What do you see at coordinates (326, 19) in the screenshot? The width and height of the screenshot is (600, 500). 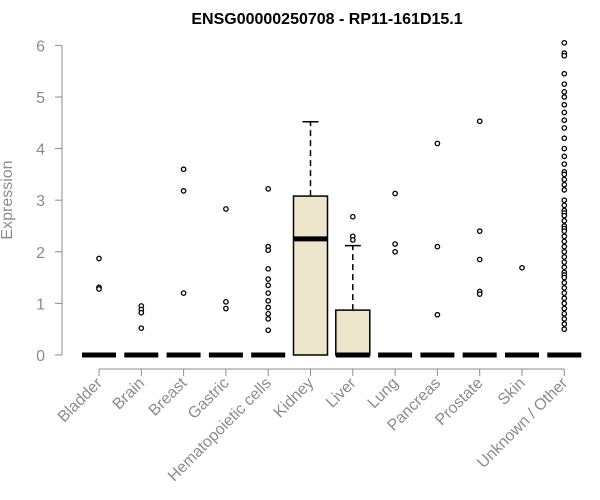 I see `chart-title: ENSG00000250708 - RP11-161D15.1` at bounding box center [326, 19].